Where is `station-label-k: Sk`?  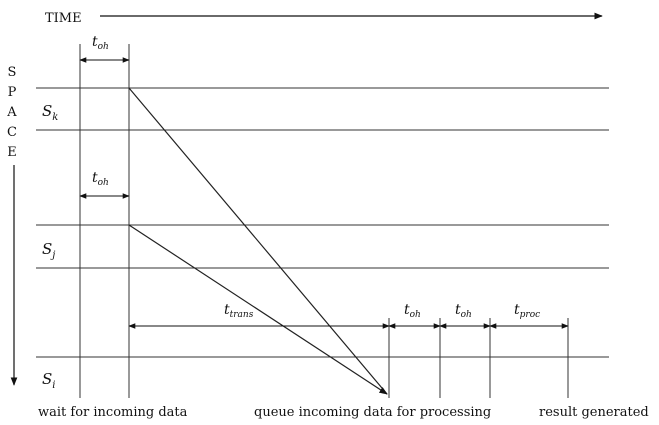 station-label-k: Sk is located at coordinates (50, 112).